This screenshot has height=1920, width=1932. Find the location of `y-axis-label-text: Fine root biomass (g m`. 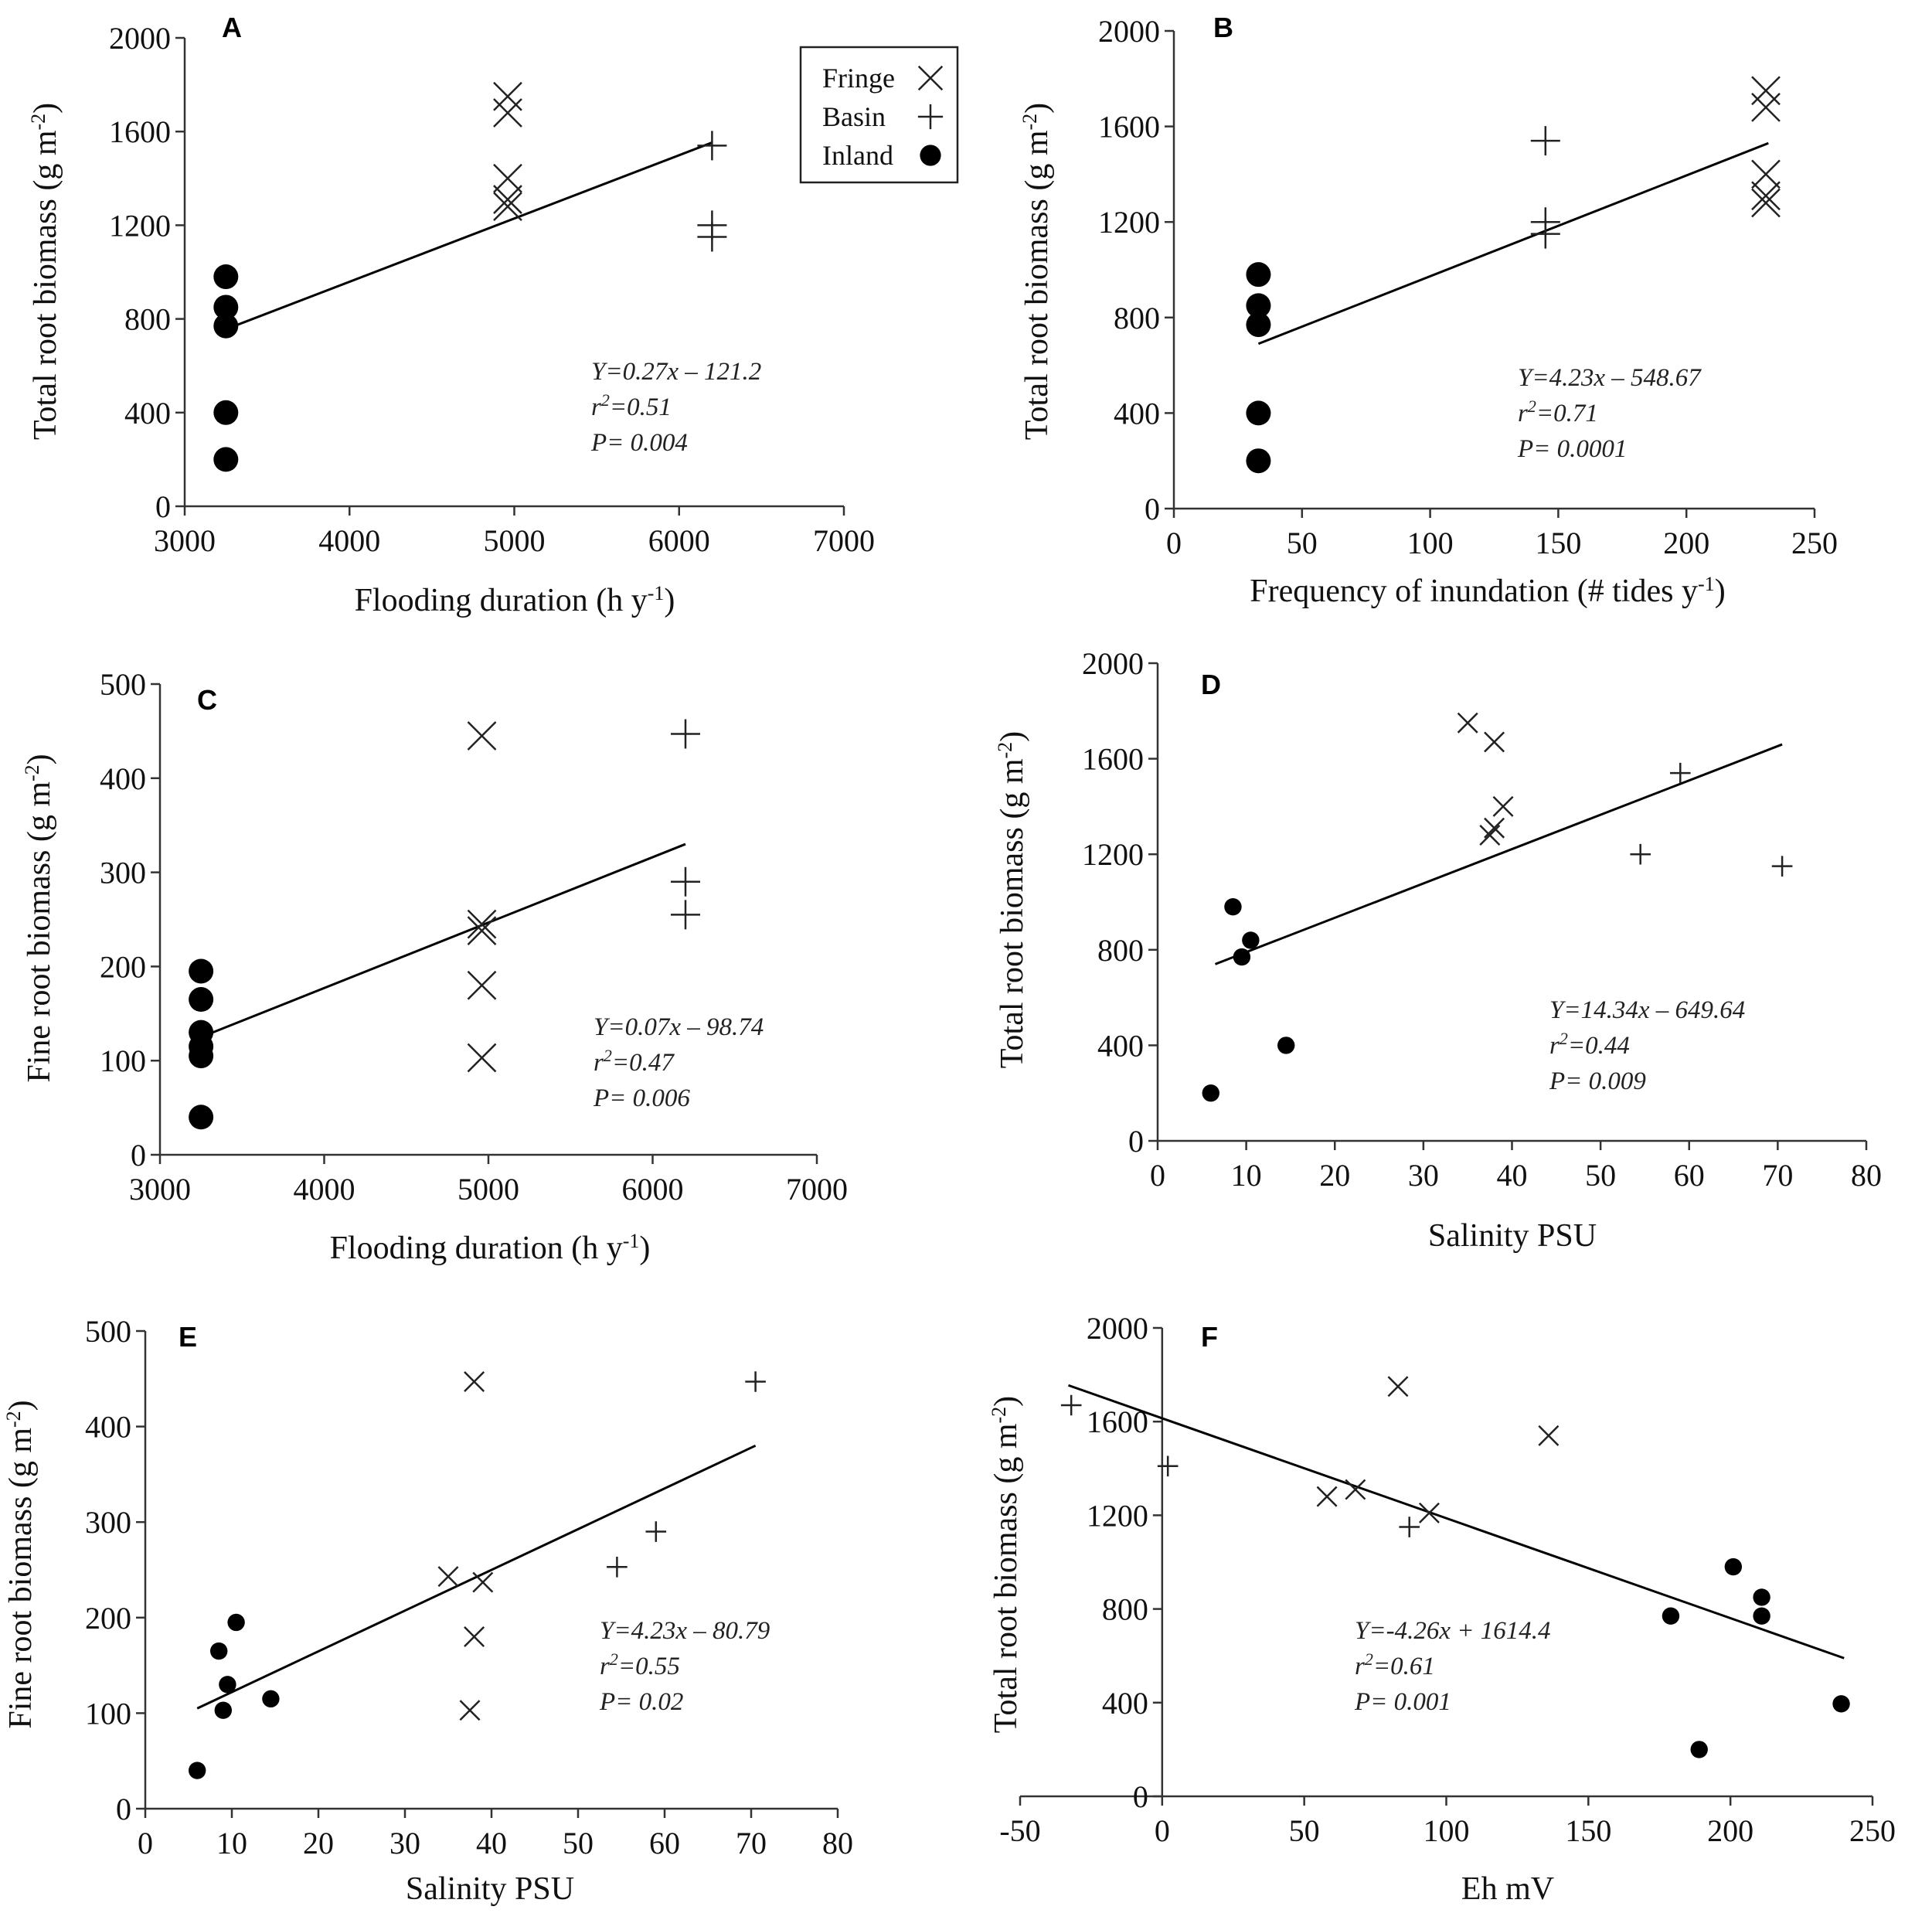

y-axis-label-text: Fine root biomass (g m is located at coordinates (39, 932).